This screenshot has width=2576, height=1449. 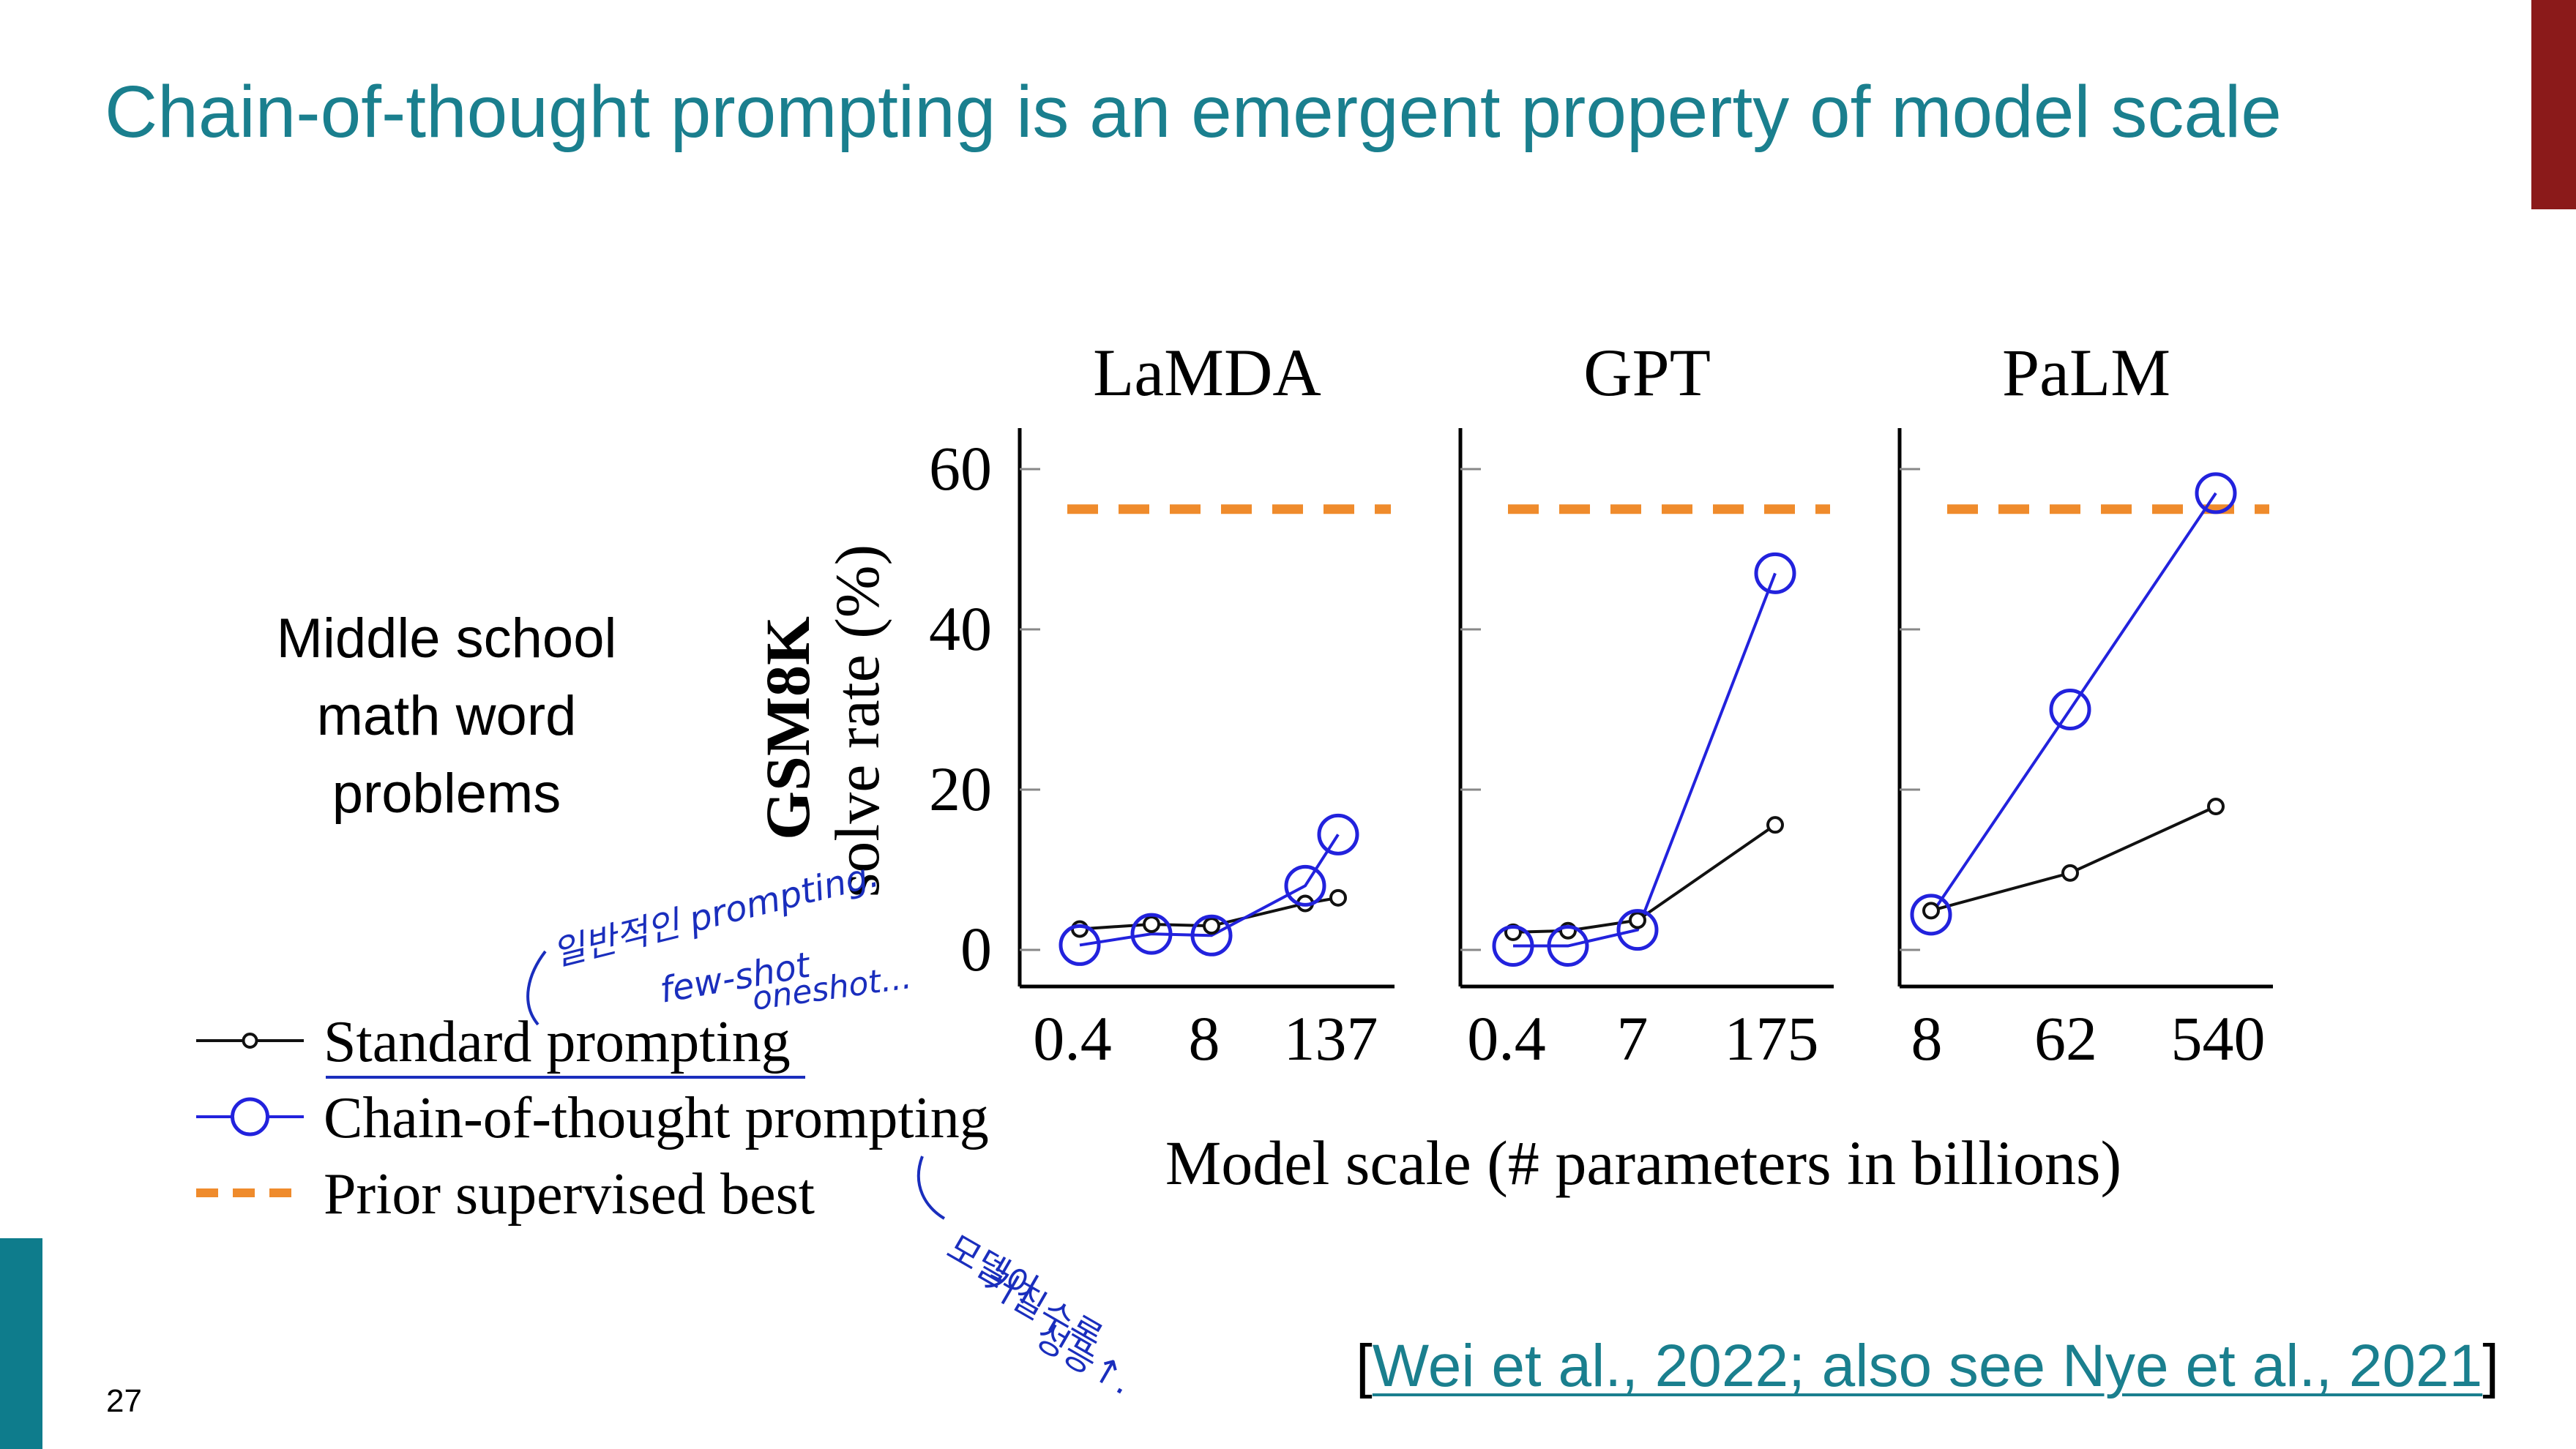 I want to click on annotation-prompting-line: 일반적인 prompting., so click(x=715, y=914).